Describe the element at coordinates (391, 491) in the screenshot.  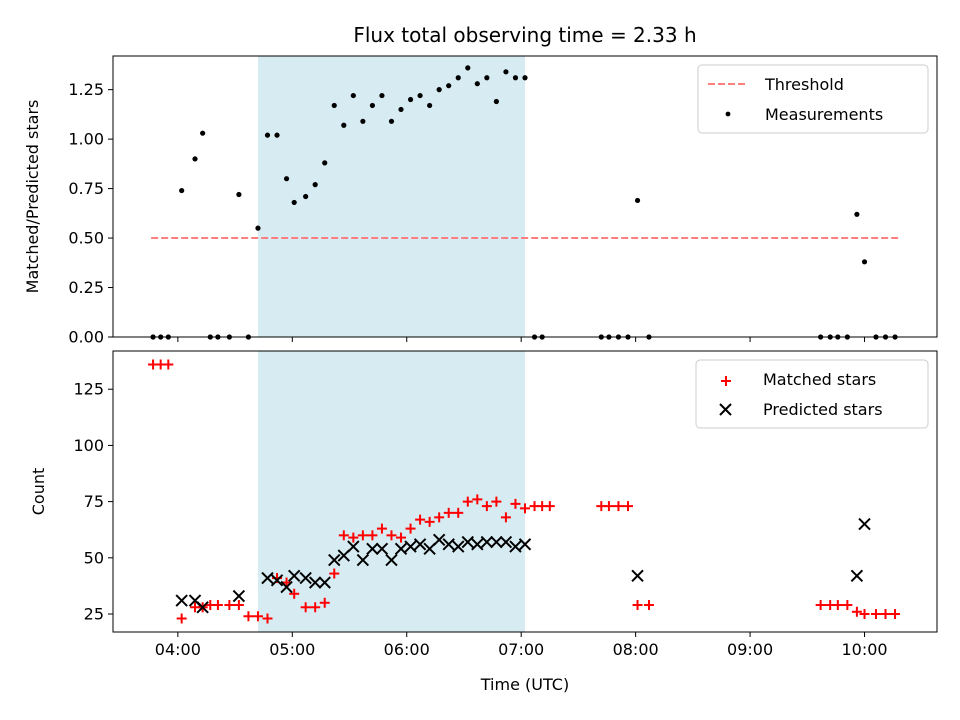
I see `bottom-shaded-interval` at that location.